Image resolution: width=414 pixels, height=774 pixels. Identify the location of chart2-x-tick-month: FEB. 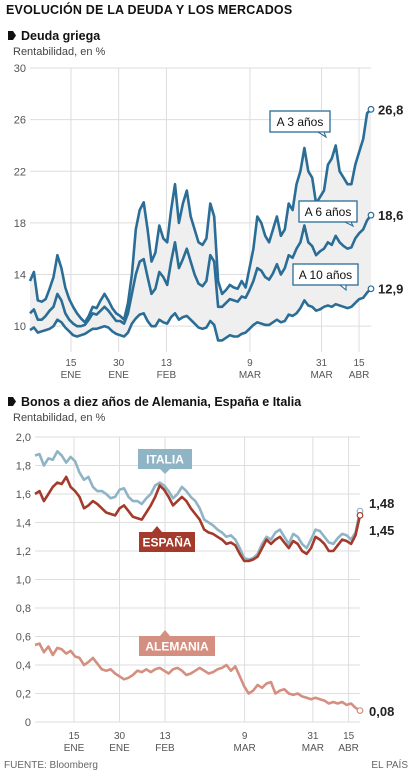
(165, 748).